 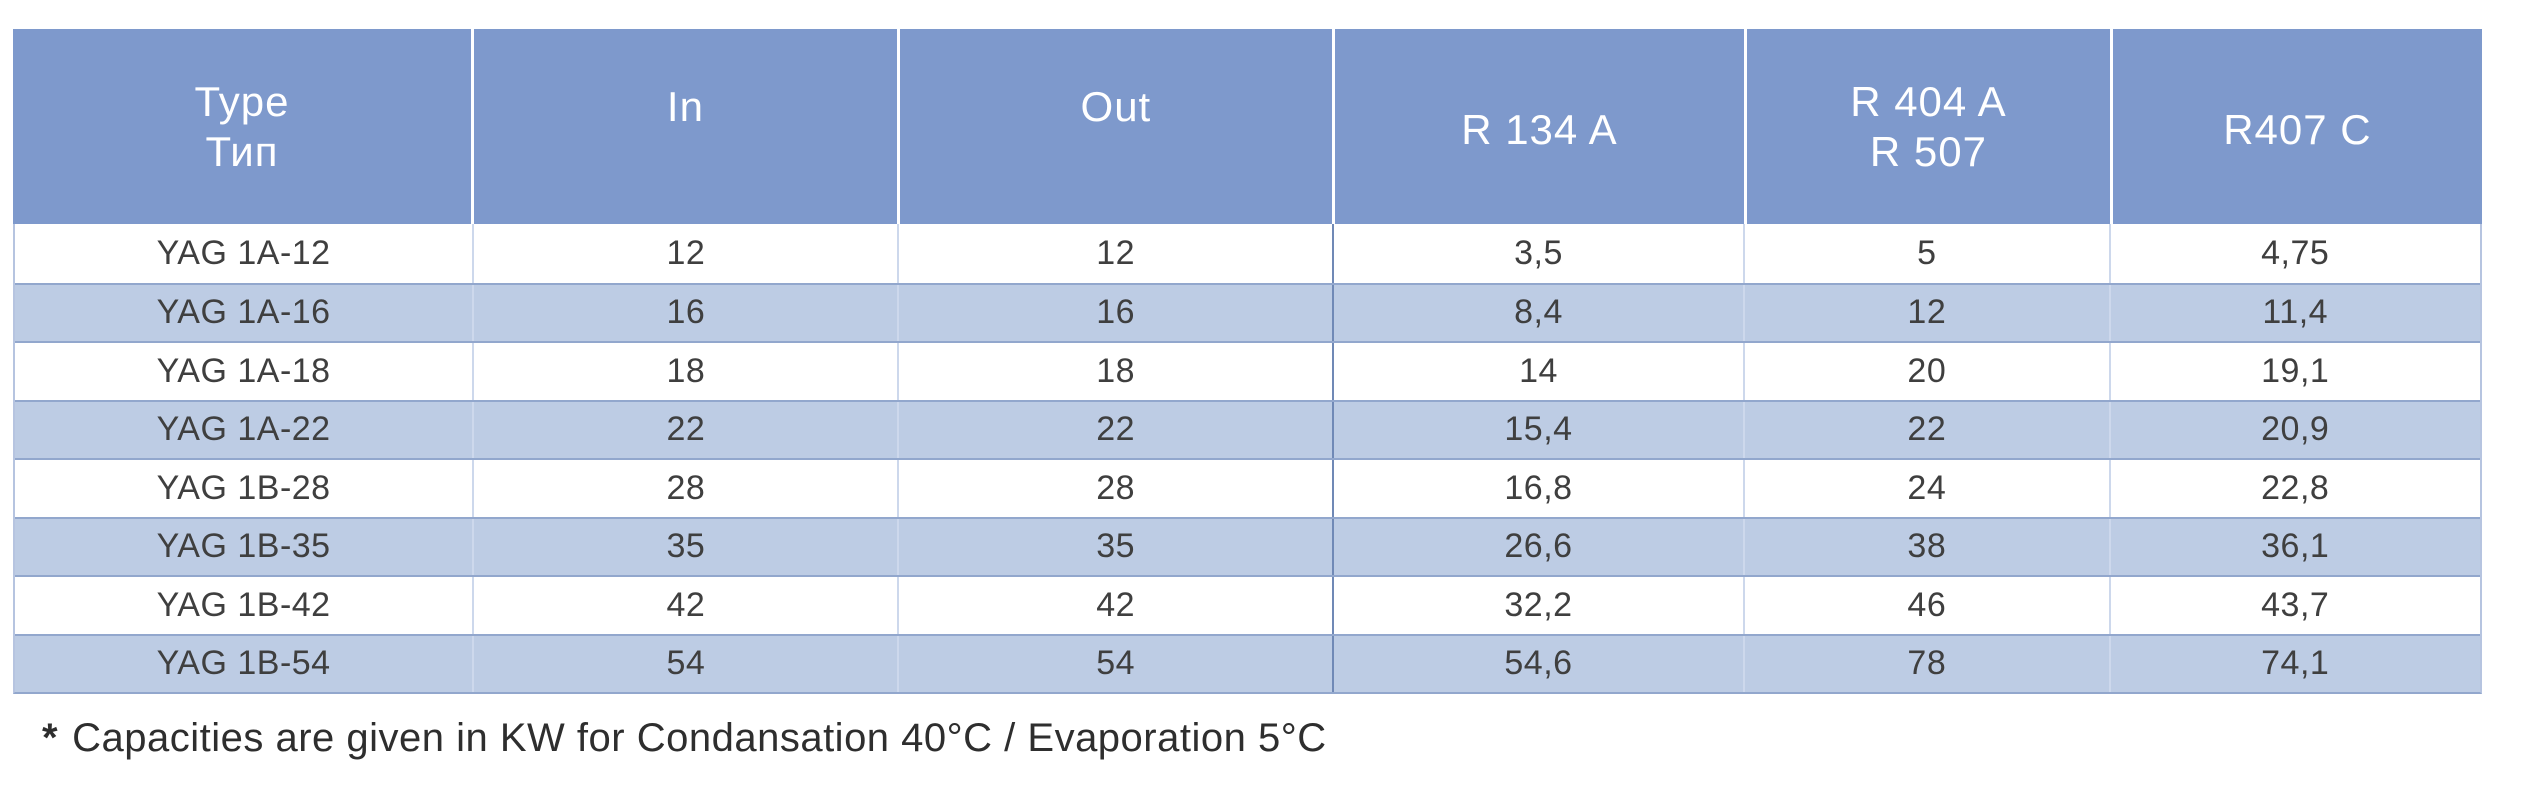 What do you see at coordinates (1537, 546) in the screenshot?
I see `cell-r134a: 26,6` at bounding box center [1537, 546].